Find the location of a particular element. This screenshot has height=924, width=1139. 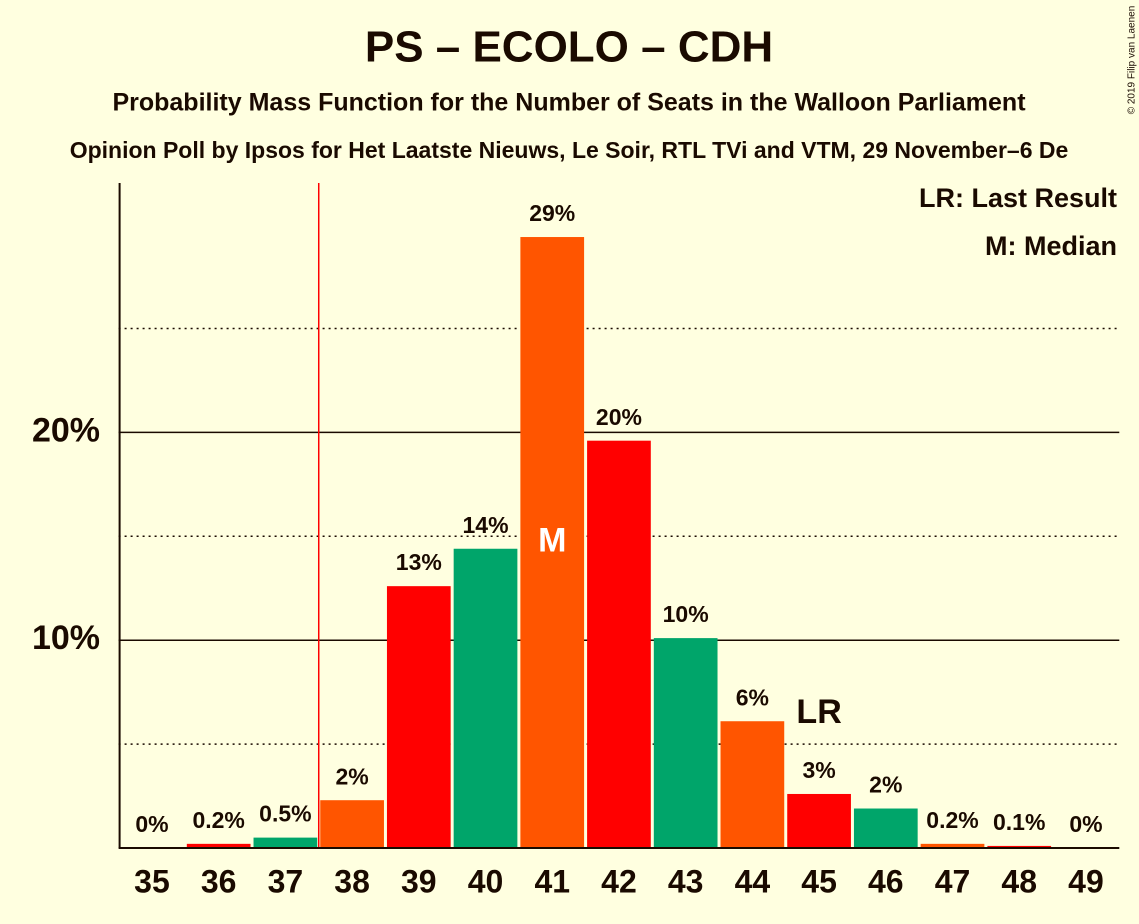

legend-entry: M: Median is located at coordinates (1051, 246).